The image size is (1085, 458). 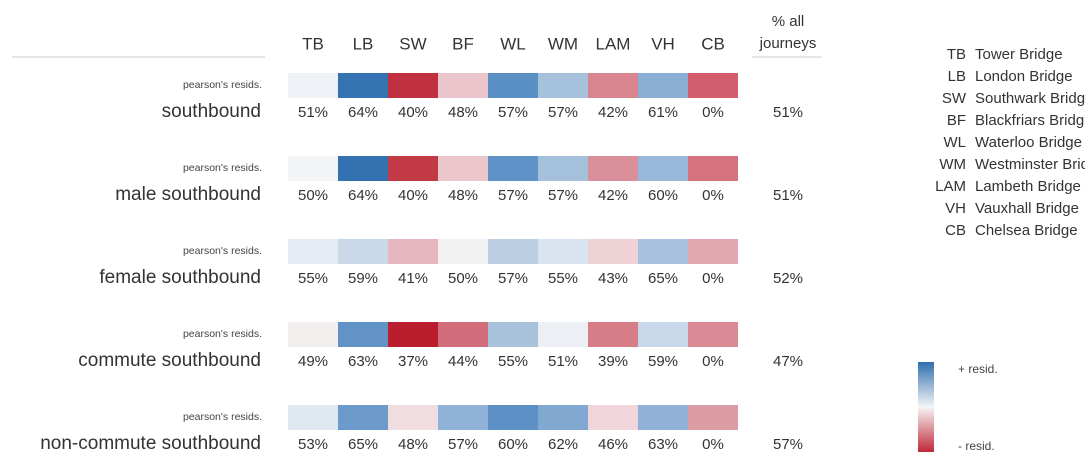 What do you see at coordinates (1019, 54) in the screenshot?
I see `legend-name: Tower Bridge` at bounding box center [1019, 54].